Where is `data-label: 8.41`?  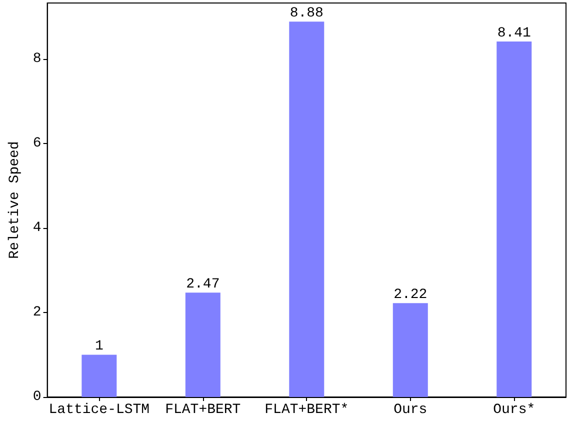
data-label: 8.41 is located at coordinates (514, 33).